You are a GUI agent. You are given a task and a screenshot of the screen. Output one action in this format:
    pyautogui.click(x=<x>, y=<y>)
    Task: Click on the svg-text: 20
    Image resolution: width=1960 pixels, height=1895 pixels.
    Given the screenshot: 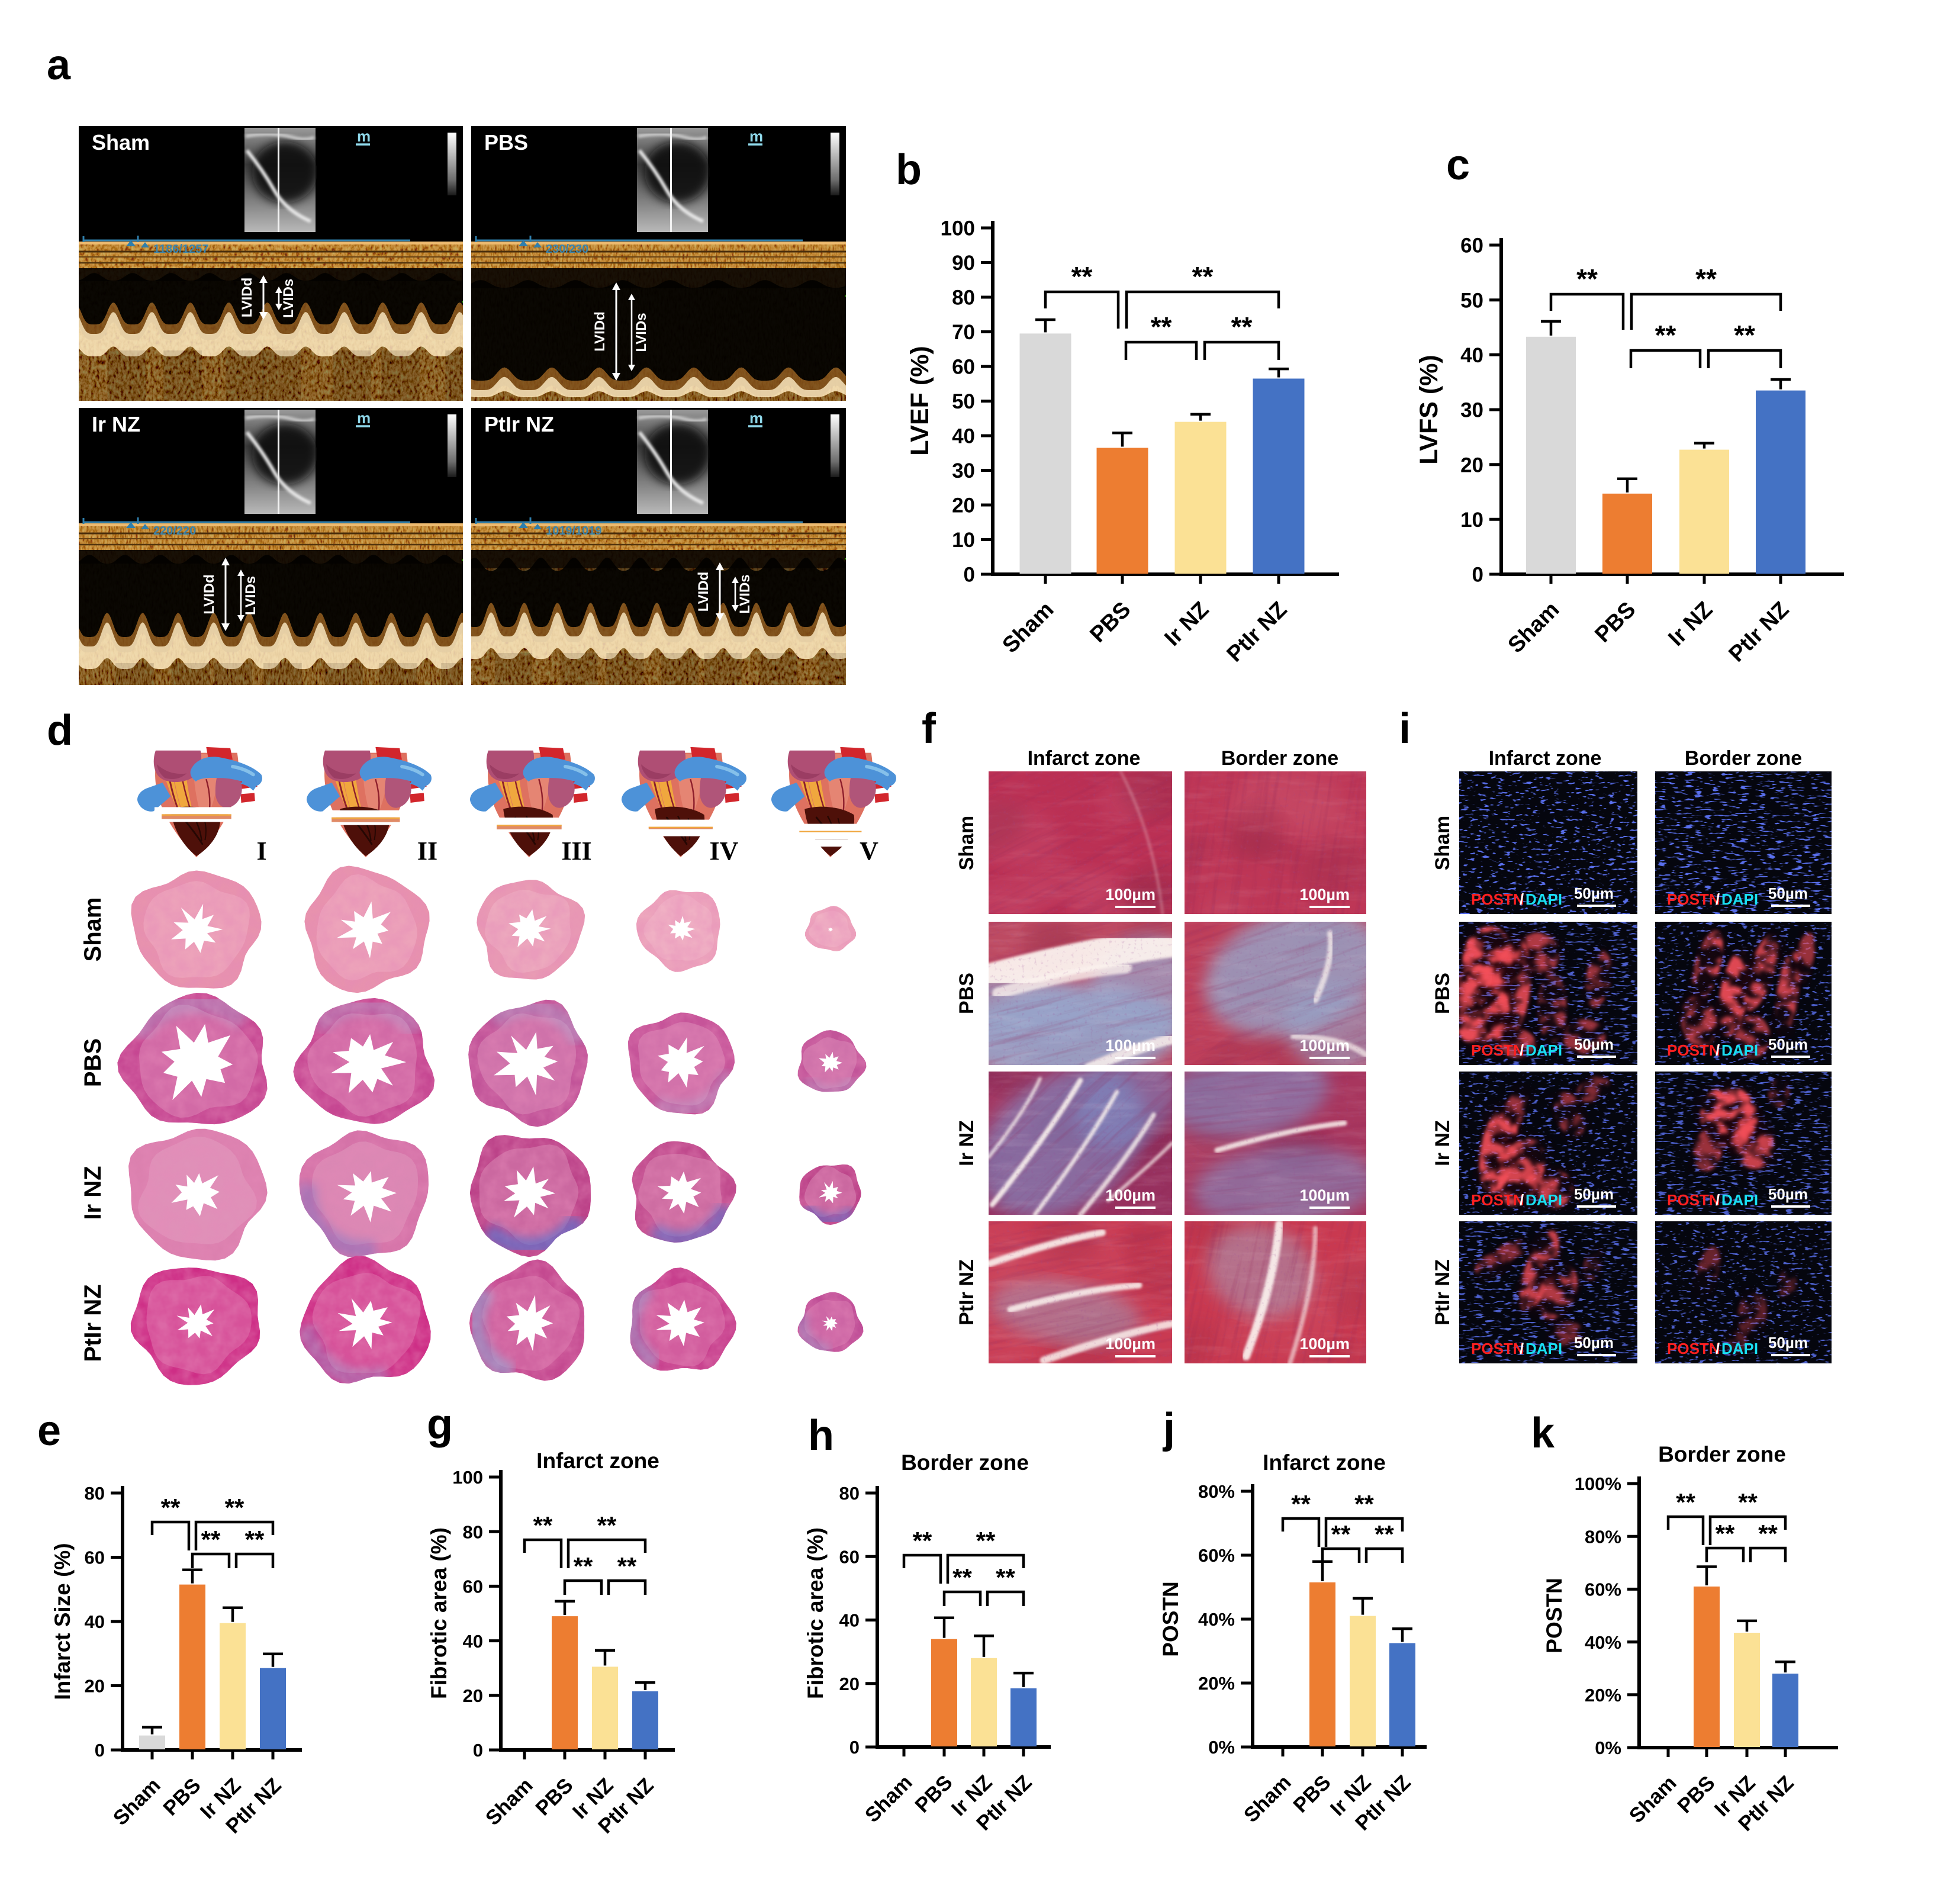 What is the action you would take?
    pyautogui.click(x=95, y=1686)
    